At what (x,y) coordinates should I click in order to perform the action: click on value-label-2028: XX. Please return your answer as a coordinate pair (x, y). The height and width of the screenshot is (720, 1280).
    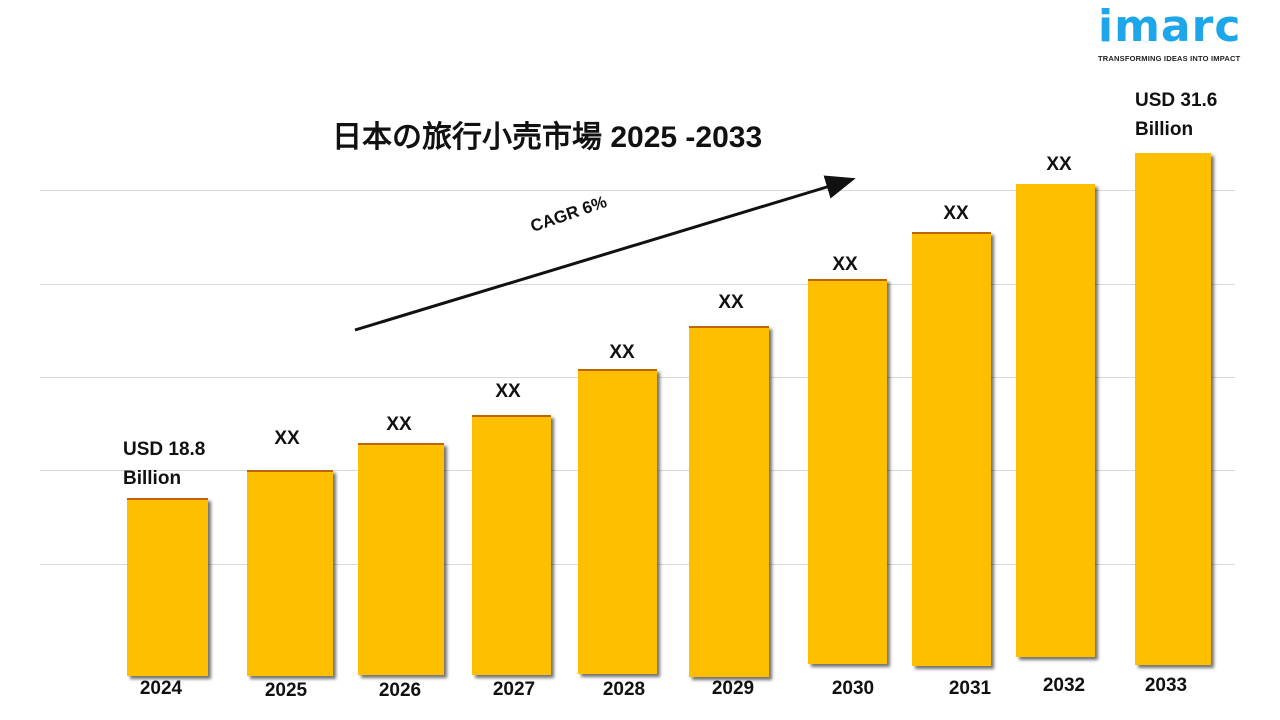
    Looking at the image, I should click on (622, 352).